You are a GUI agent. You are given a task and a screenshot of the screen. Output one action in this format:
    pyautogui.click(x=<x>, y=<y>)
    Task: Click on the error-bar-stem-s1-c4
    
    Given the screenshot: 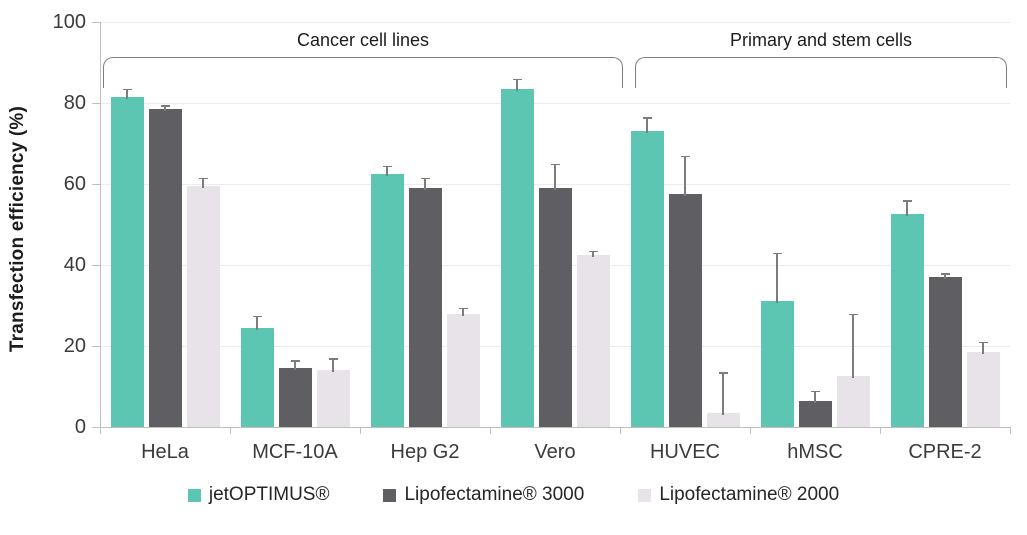 What is the action you would take?
    pyautogui.click(x=685, y=176)
    